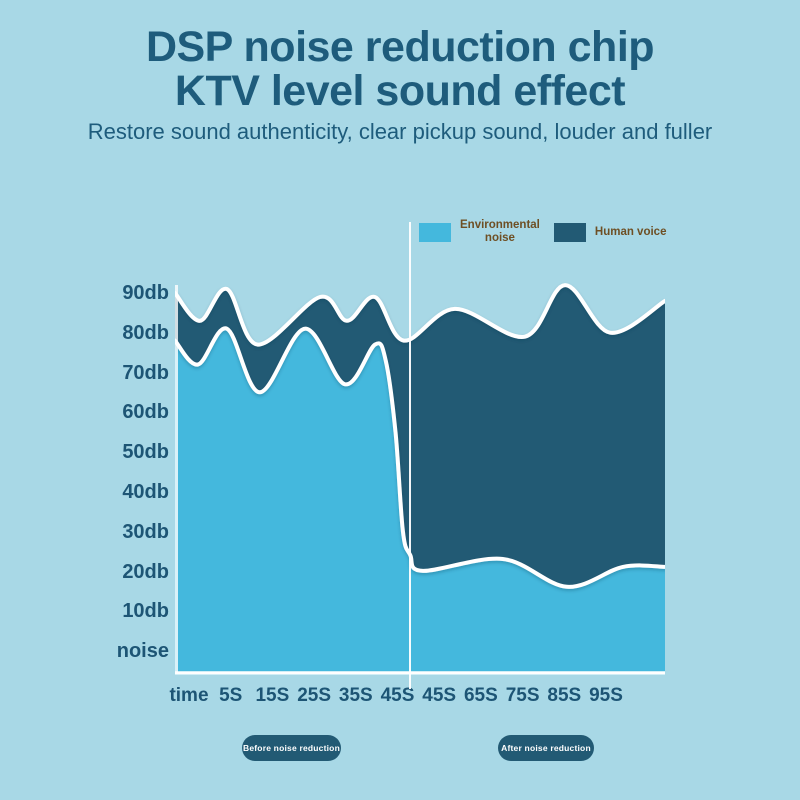 This screenshot has width=800, height=800. What do you see at coordinates (435, 232) in the screenshot?
I see `environmental-noise-swatch-icon` at bounding box center [435, 232].